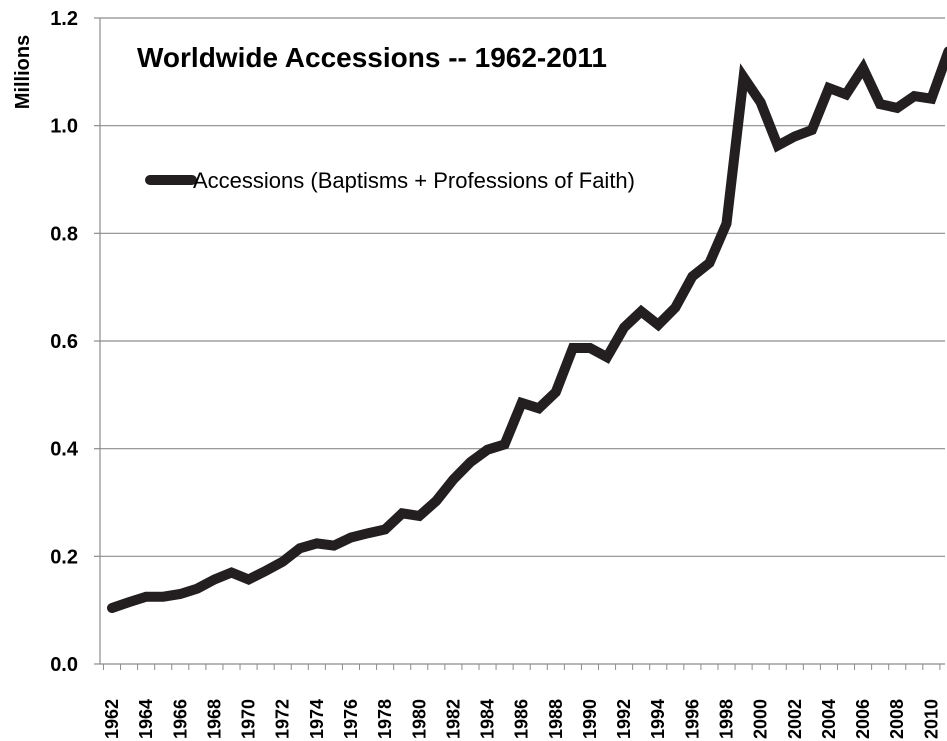  What do you see at coordinates (146, 719) in the screenshot?
I see `x-tick-label: 1964` at bounding box center [146, 719].